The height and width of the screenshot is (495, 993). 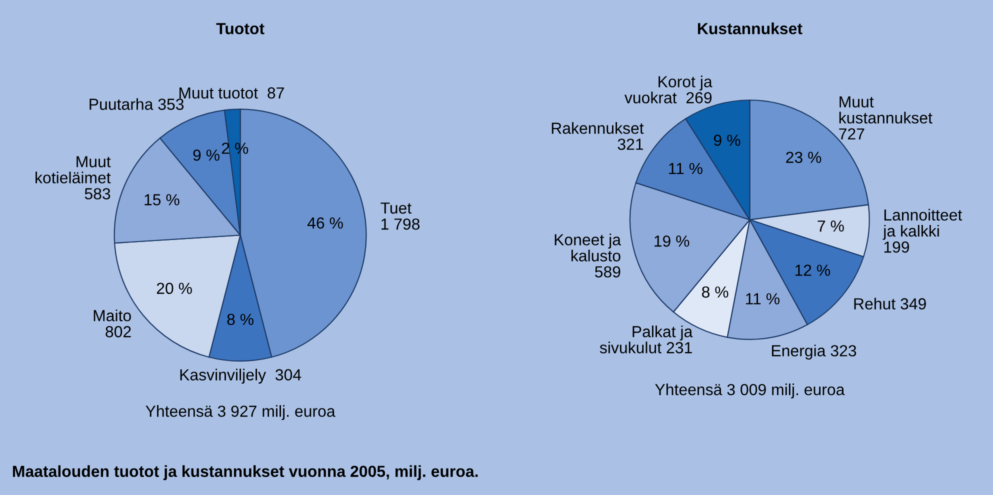 What do you see at coordinates (231, 93) in the screenshot?
I see `slice-label: Muut tuotot 87` at bounding box center [231, 93].